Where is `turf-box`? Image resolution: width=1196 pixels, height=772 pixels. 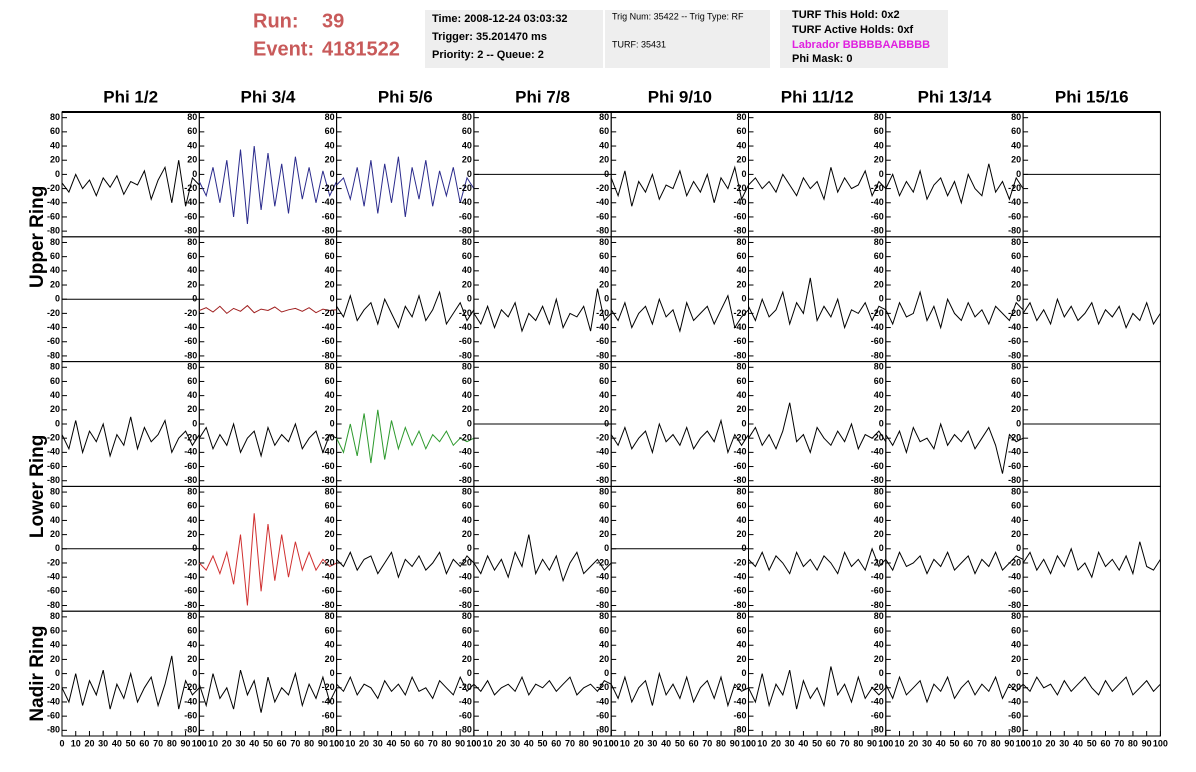 turf-box is located at coordinates (864, 39).